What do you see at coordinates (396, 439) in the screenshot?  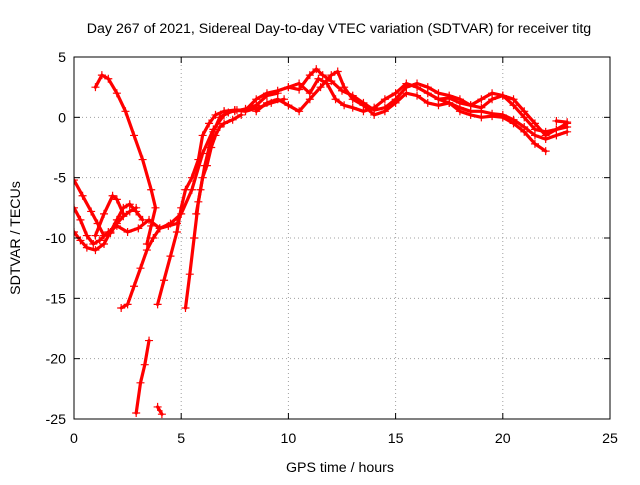 I see `x-tick-label: 15` at bounding box center [396, 439].